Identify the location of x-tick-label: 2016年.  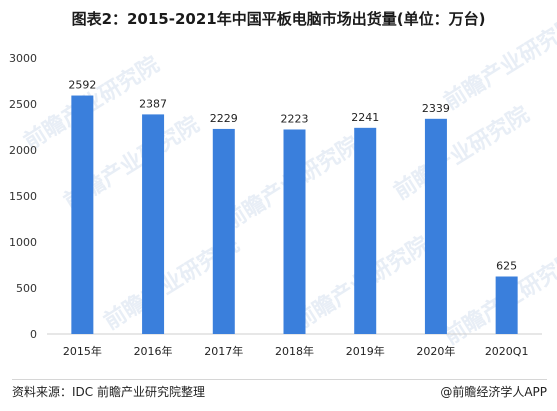
(153, 351).